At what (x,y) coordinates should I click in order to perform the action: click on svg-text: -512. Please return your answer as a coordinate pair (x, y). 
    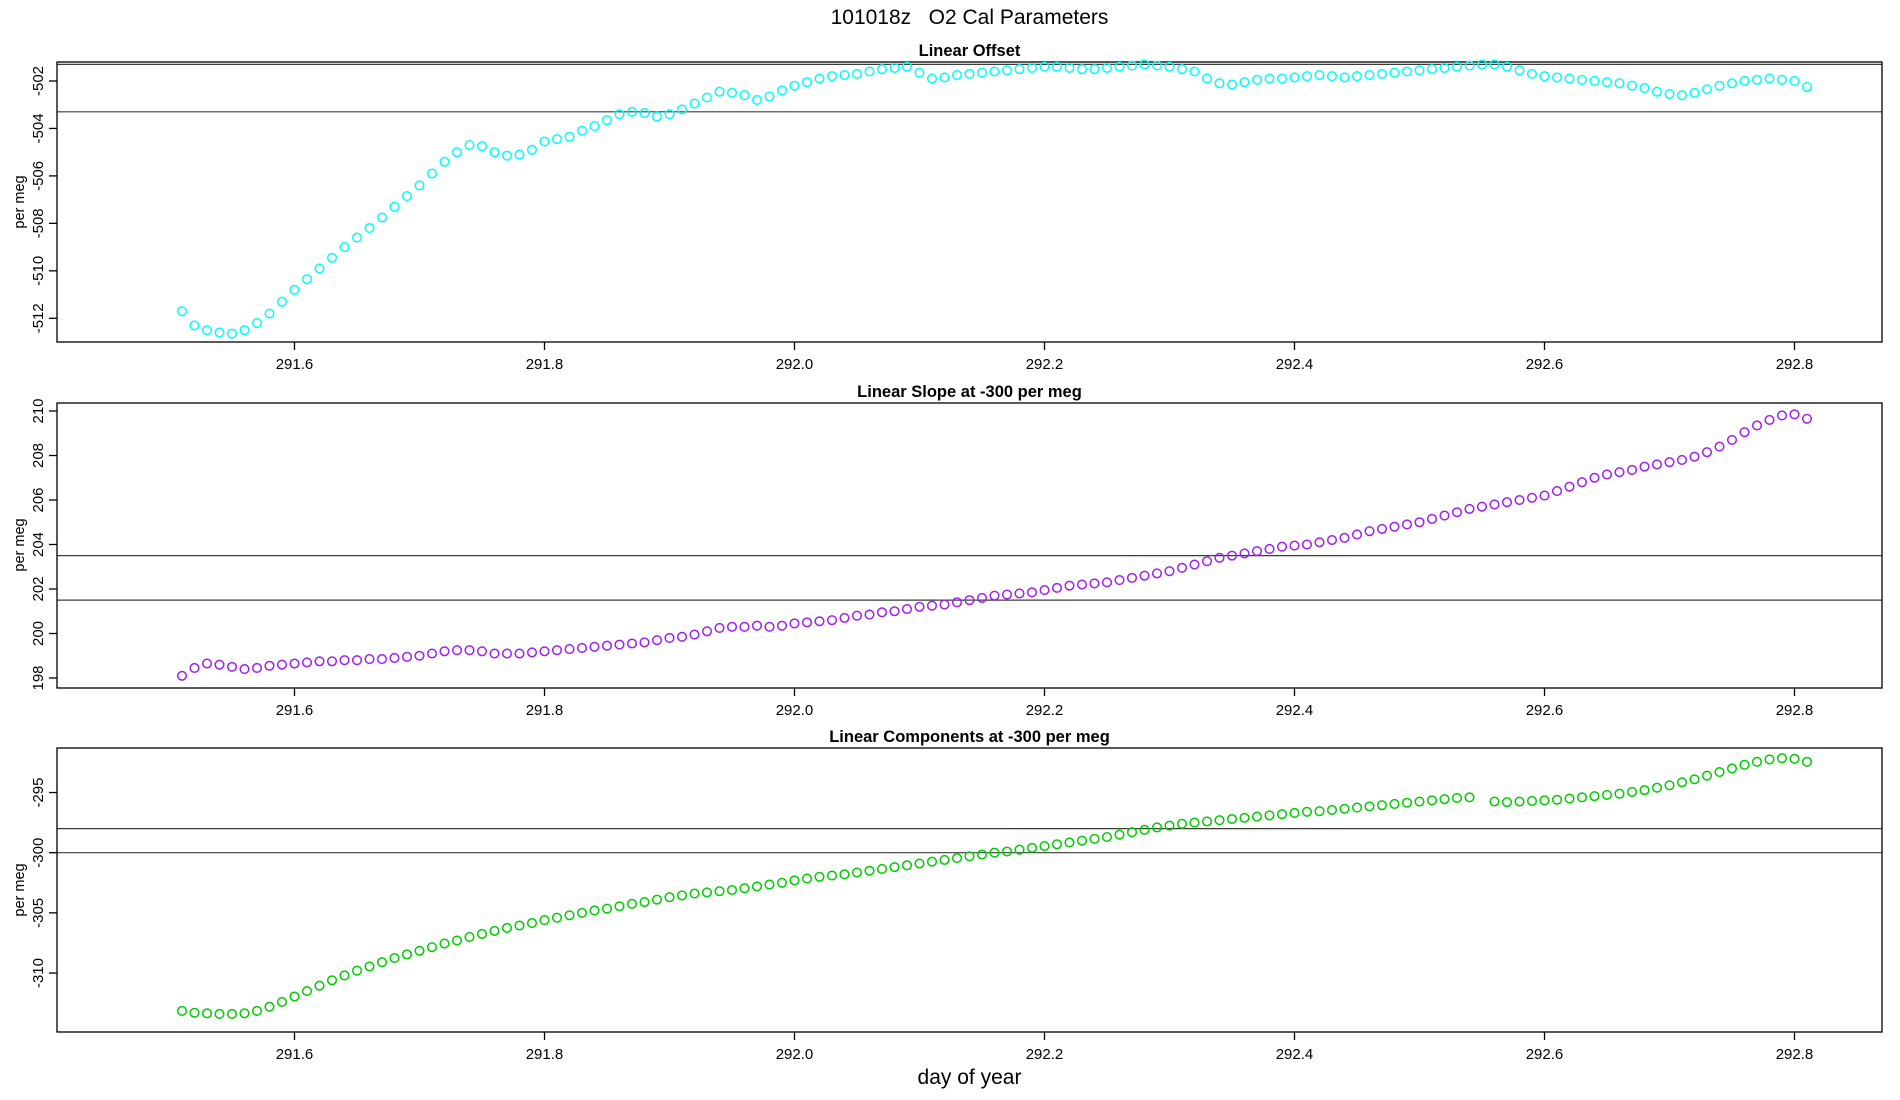
    Looking at the image, I should click on (38, 318).